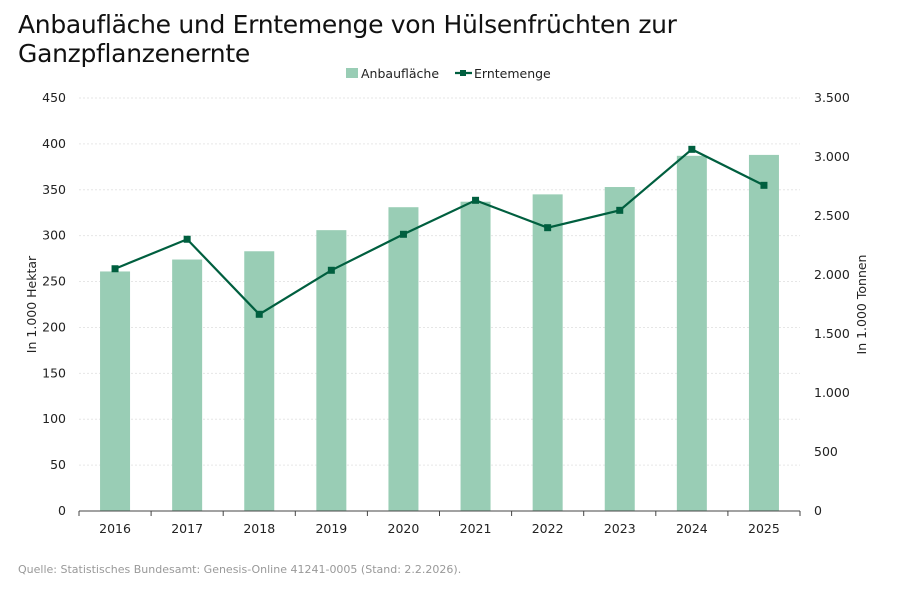  Describe the element at coordinates (832, 156) in the screenshot. I see `y2-tick-label: 3.000` at that location.